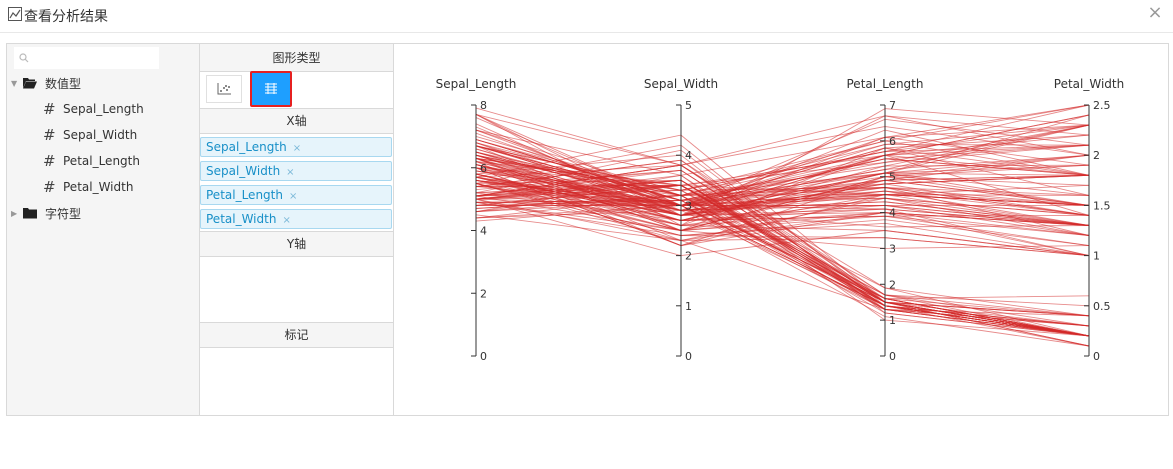  What do you see at coordinates (63, 213) in the screenshot?
I see `tree-folder-label: 字符型` at bounding box center [63, 213].